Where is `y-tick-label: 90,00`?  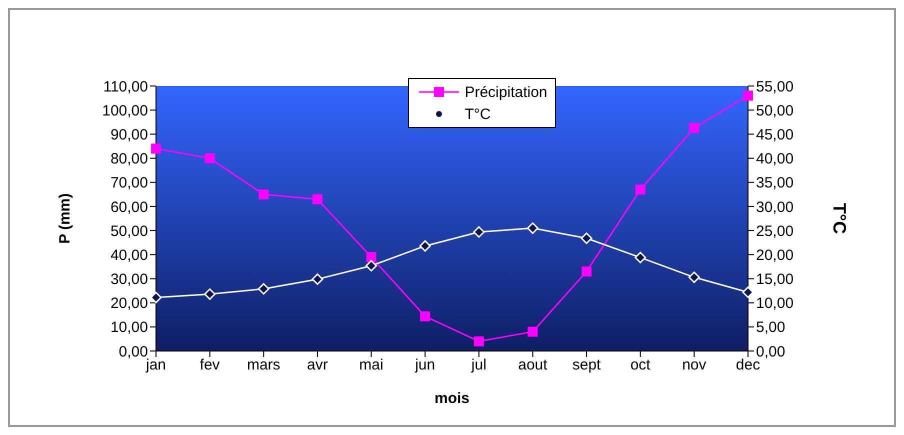
y-tick-label: 90,00 is located at coordinates (129, 135).